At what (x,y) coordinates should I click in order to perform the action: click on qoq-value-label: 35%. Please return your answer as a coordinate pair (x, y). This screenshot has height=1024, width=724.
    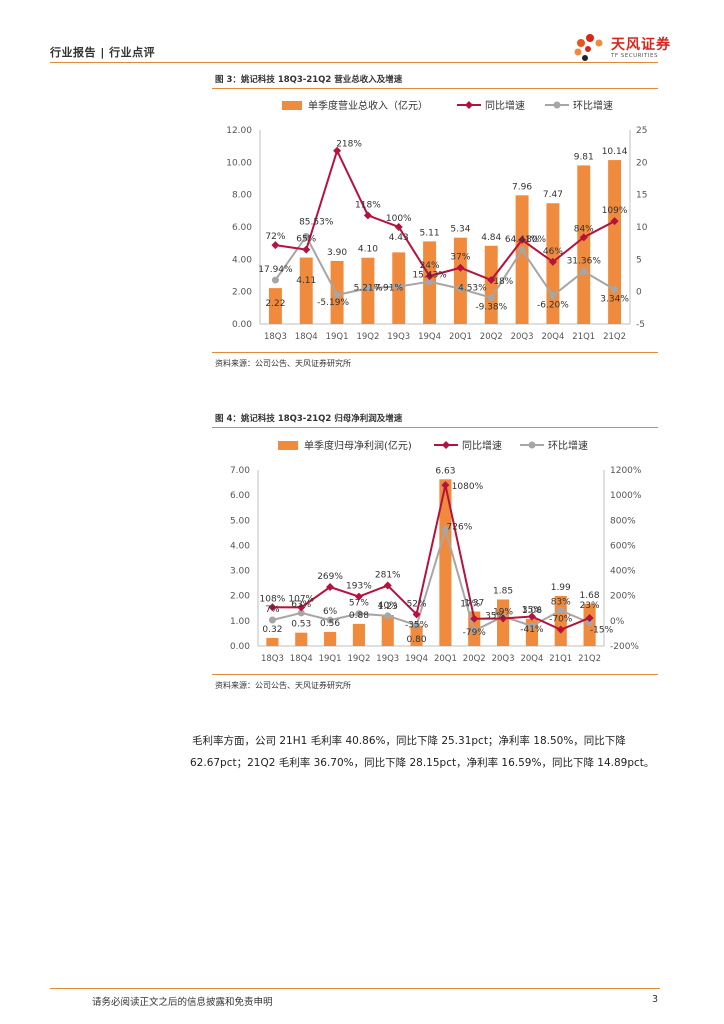
    Looking at the image, I should click on (495, 616).